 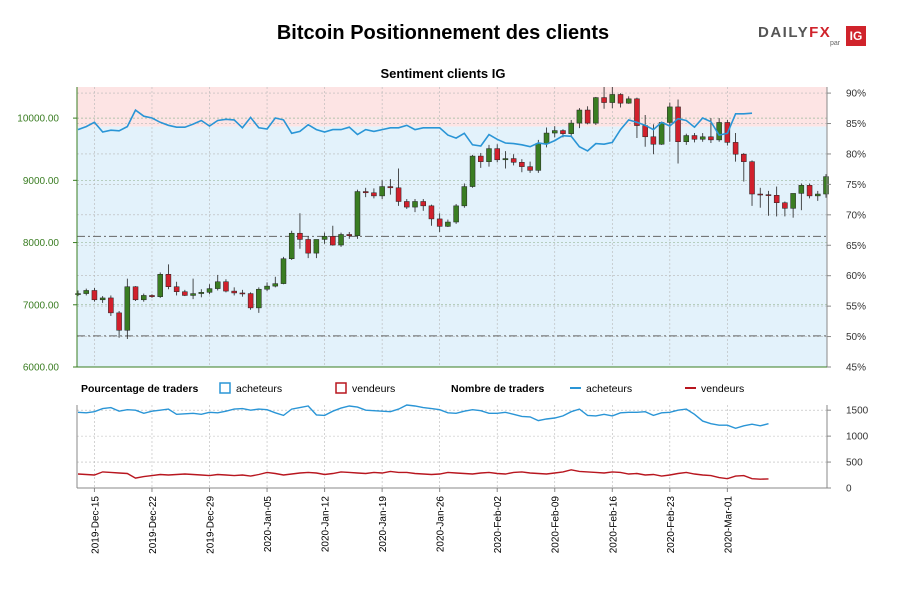 What do you see at coordinates (498, 389) in the screenshot?
I see `legend-count-title: Nombre de traders` at bounding box center [498, 389].